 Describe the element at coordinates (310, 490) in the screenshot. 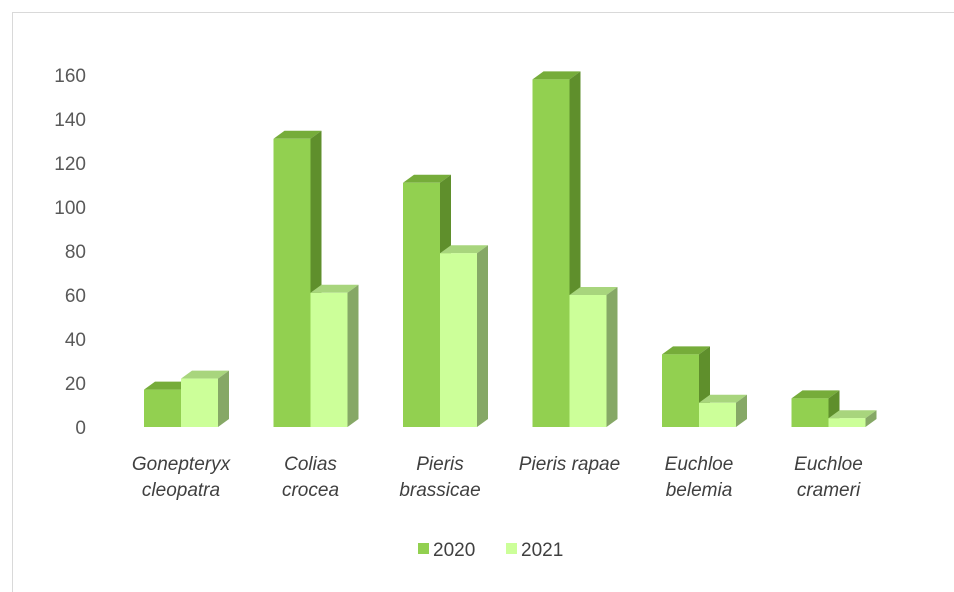

I see `x-tick-label-line: crocea` at that location.